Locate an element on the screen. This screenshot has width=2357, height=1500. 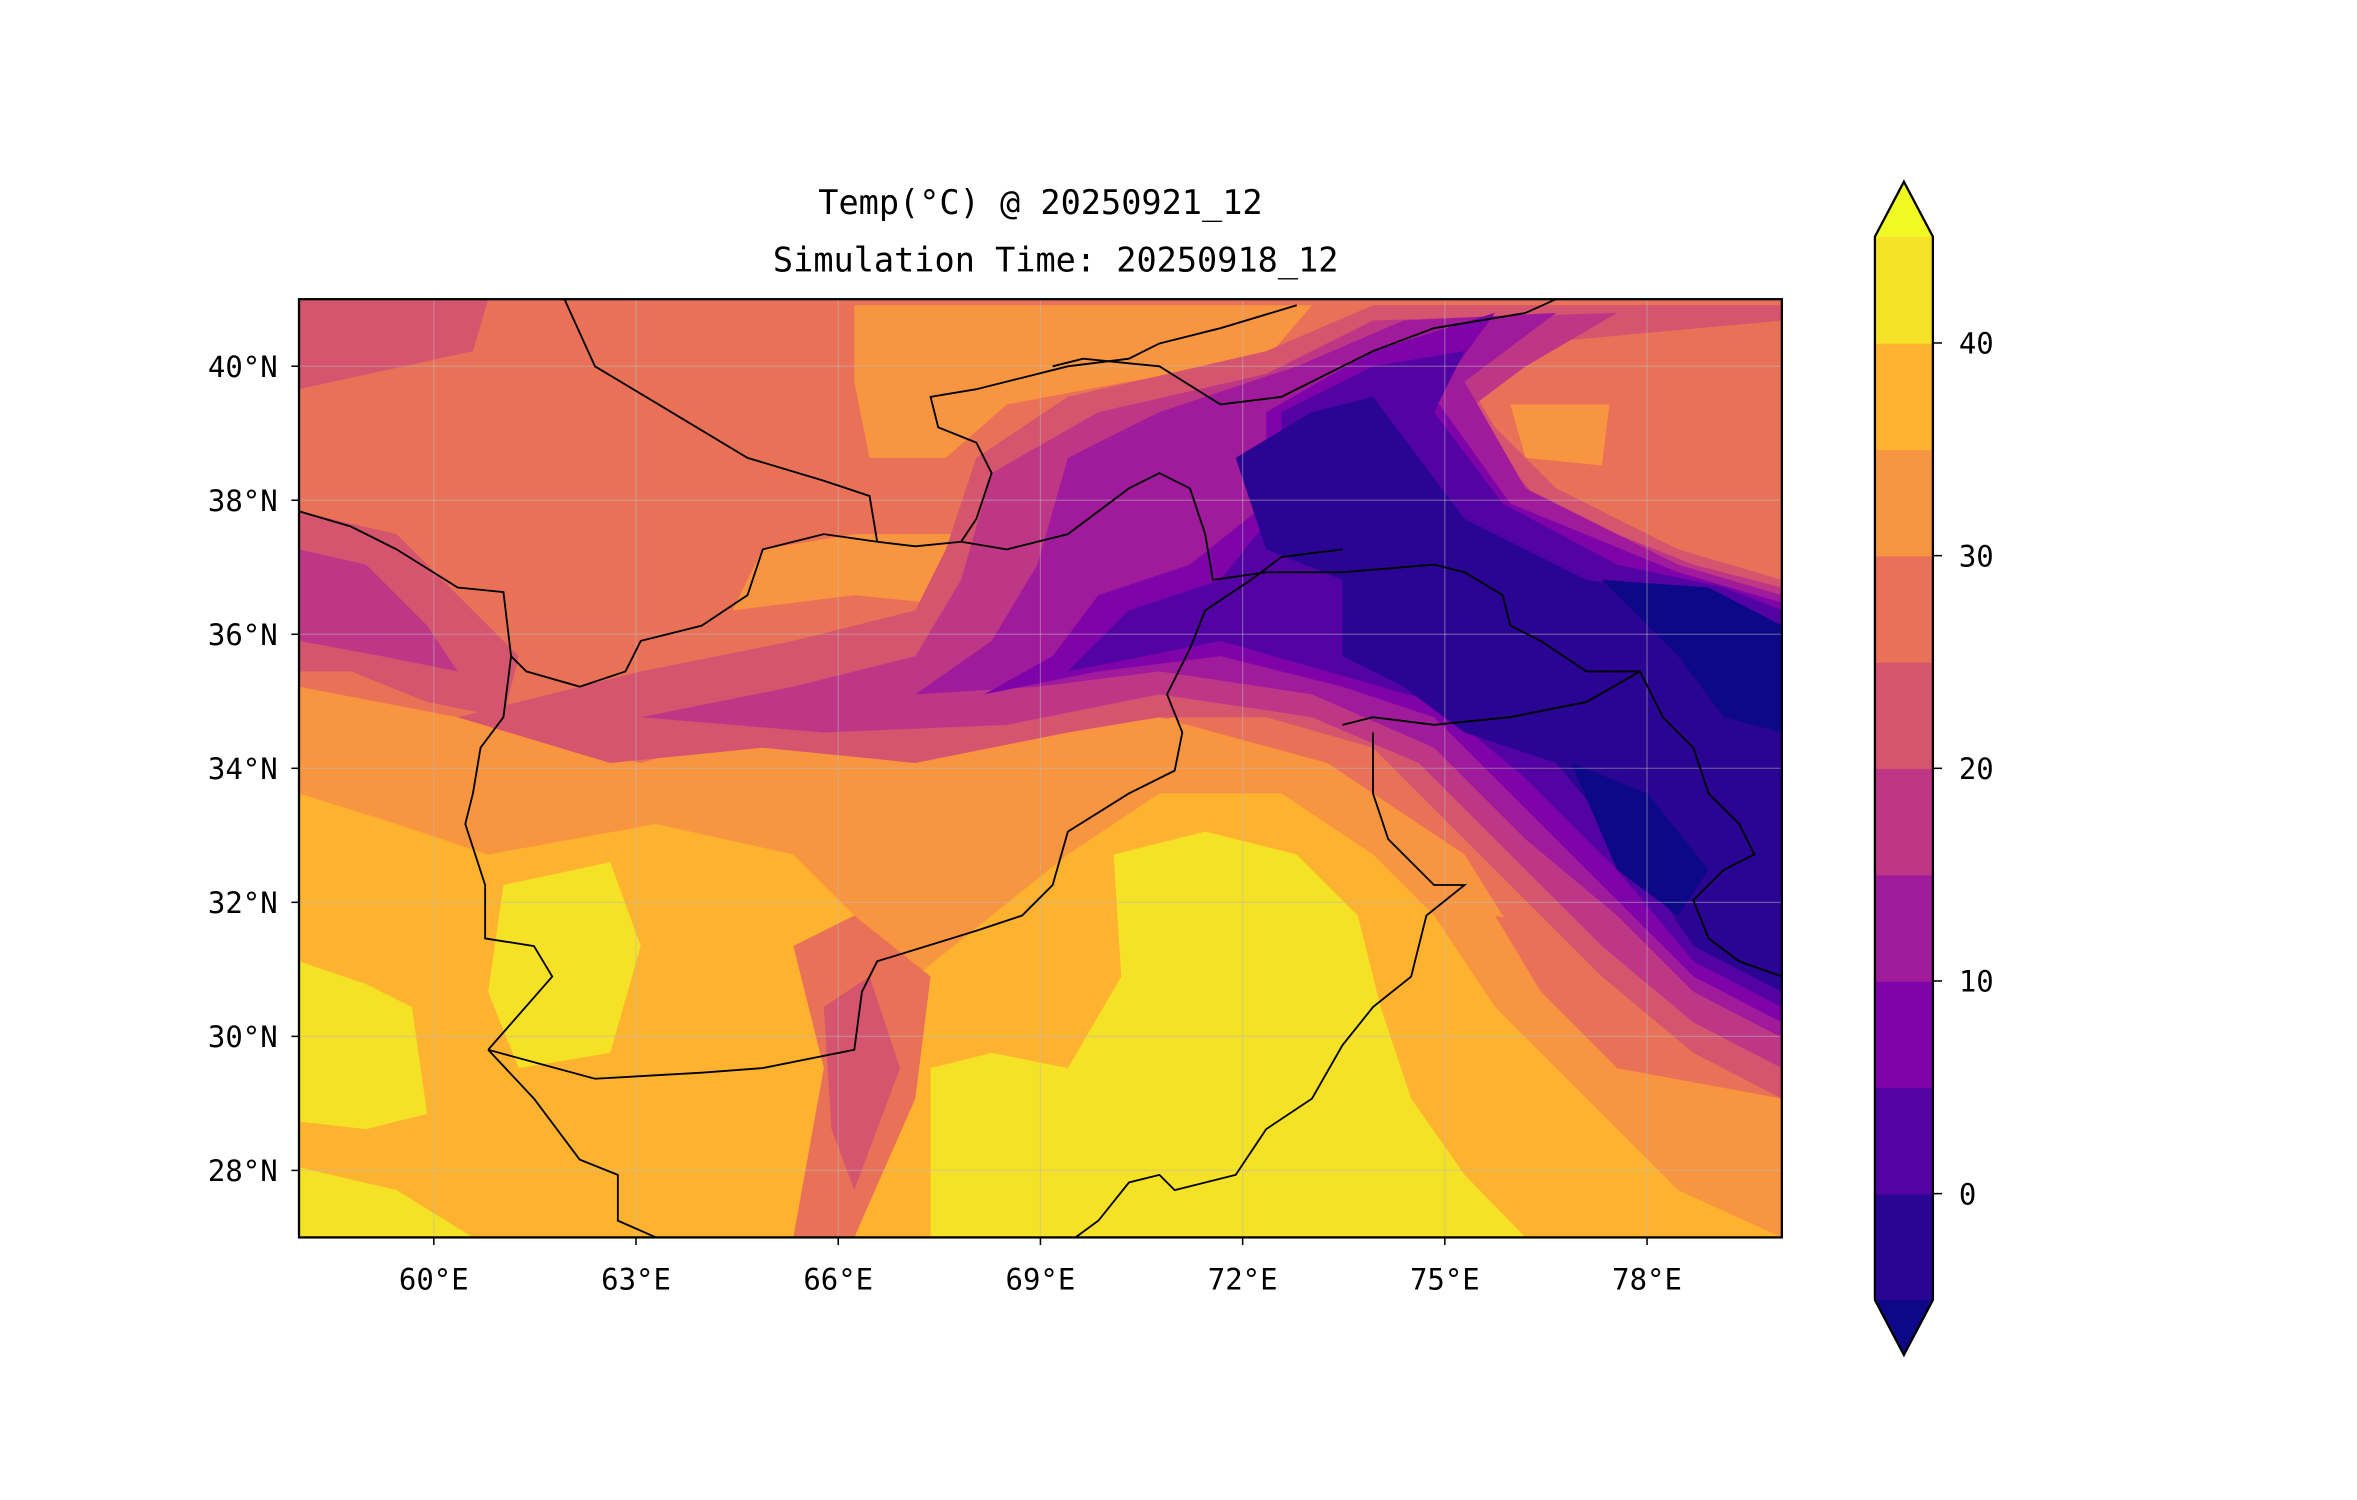
y-tick-label: 38°N is located at coordinates (243, 501).